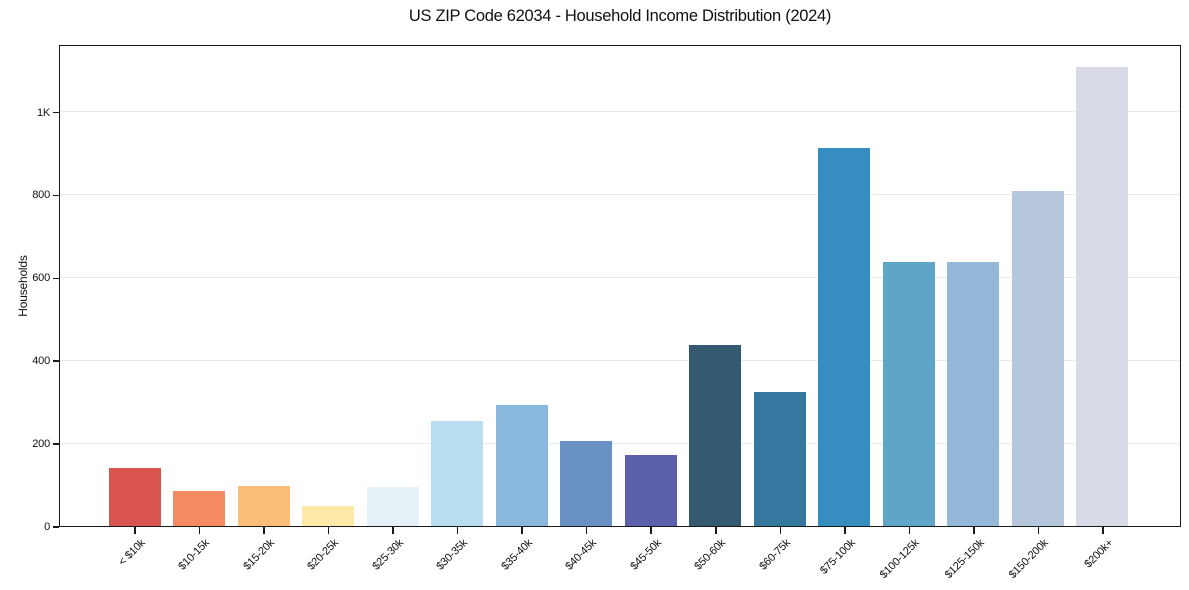  What do you see at coordinates (964, 559) in the screenshot?
I see `x-tick-label: $125-150k` at bounding box center [964, 559].